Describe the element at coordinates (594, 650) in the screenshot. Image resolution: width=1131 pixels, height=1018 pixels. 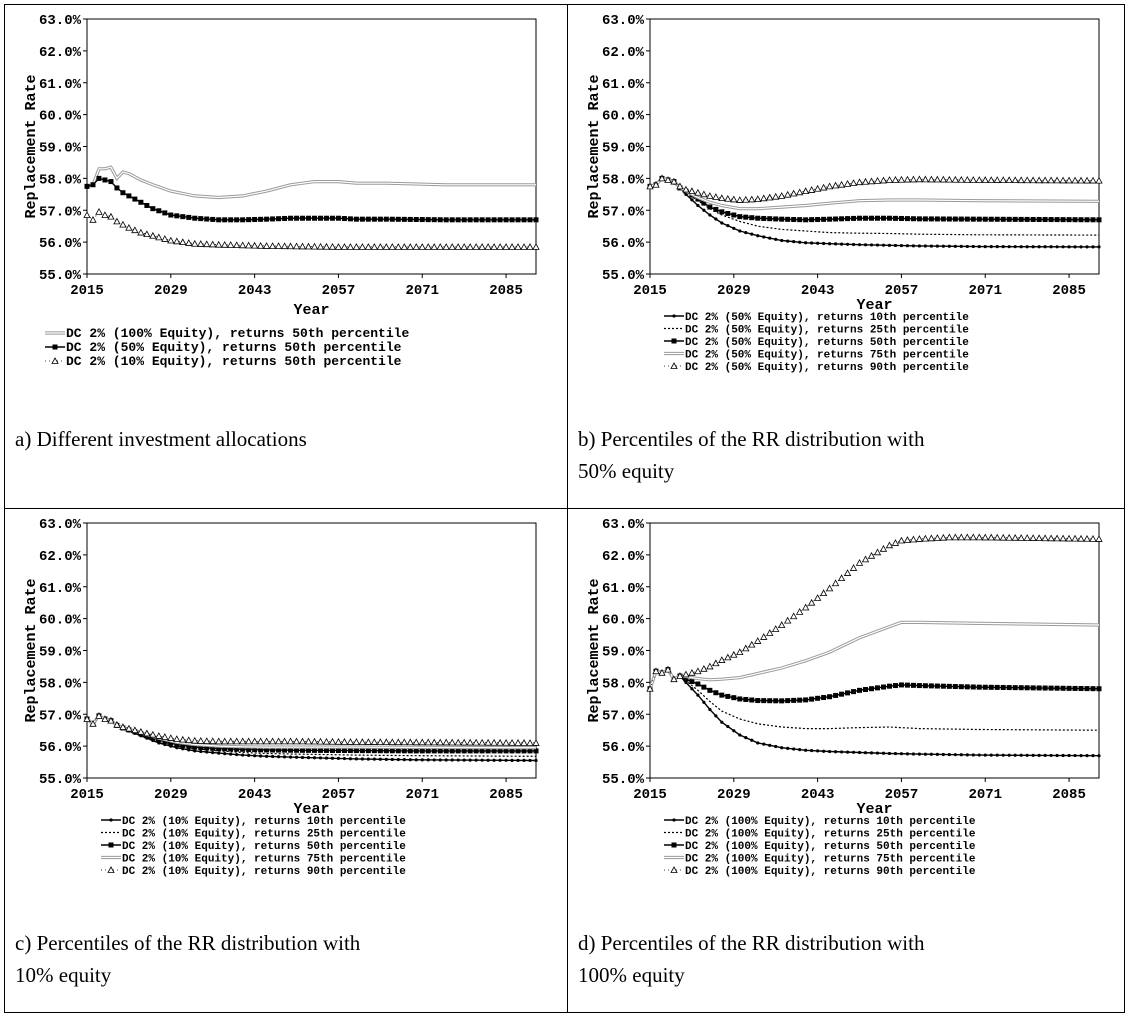
I see `y-axis-label: Replacement Rate` at that location.